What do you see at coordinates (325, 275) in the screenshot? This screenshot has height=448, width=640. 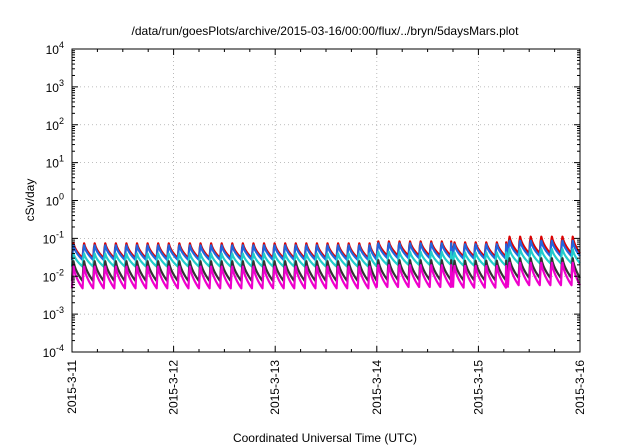 I see `series-line` at bounding box center [325, 275].